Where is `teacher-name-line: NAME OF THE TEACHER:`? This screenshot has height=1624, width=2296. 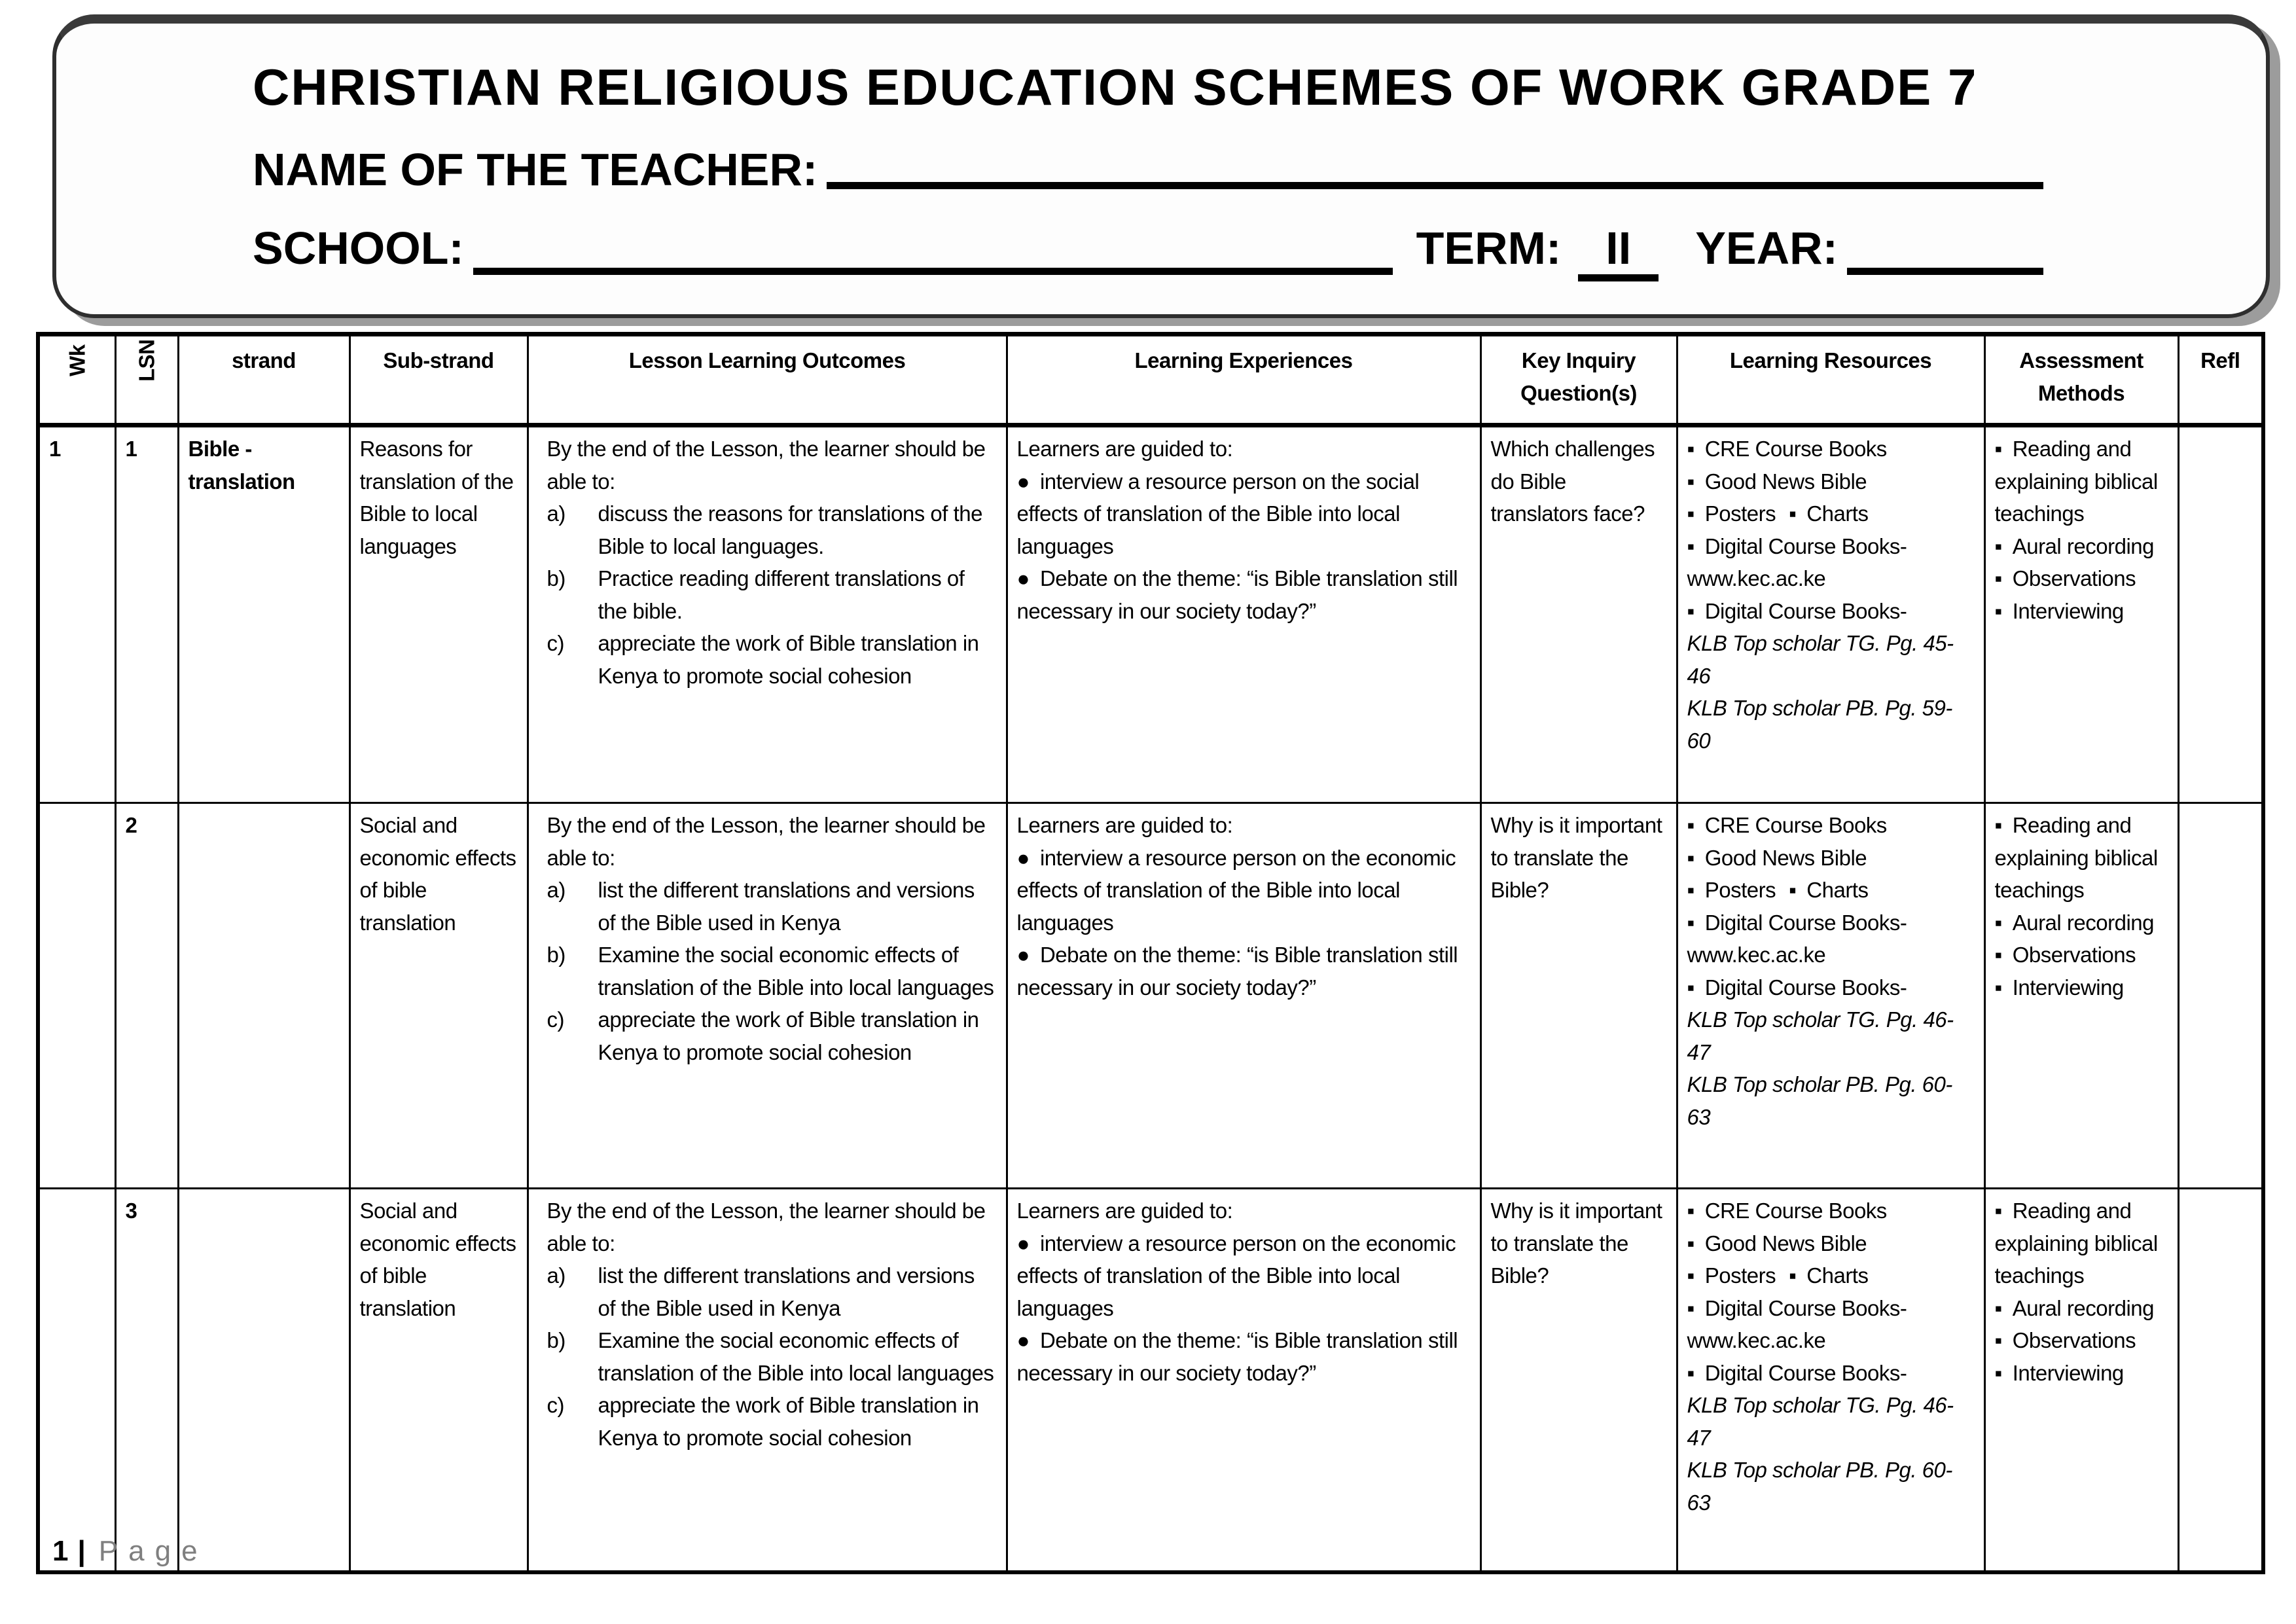
teacher-name-line: NAME OF THE TEACHER: is located at coordinates (1148, 169).